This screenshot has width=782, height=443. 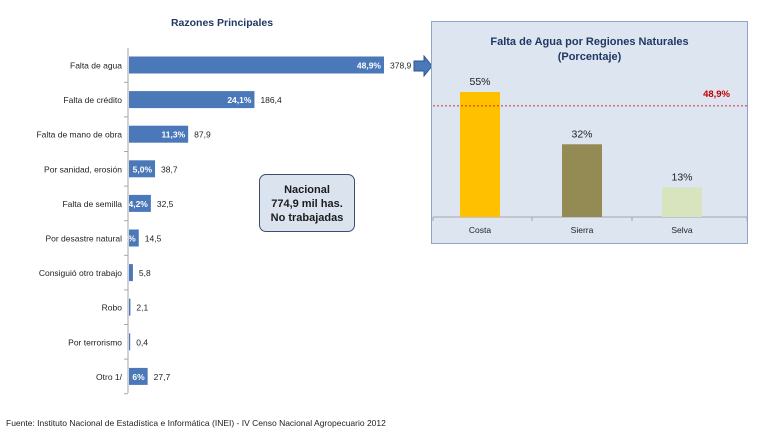 What do you see at coordinates (169, 169) in the screenshot?
I see `value-label: 38,7` at bounding box center [169, 169].